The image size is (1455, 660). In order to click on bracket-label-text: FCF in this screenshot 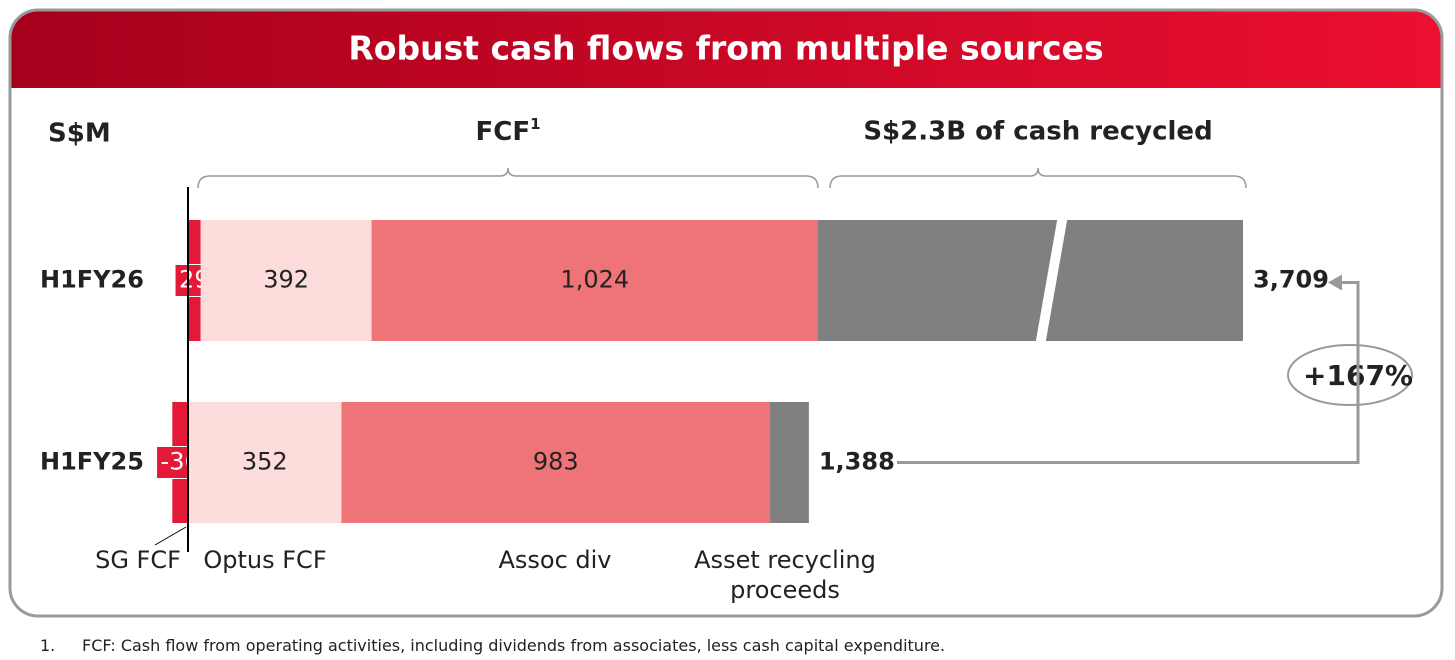, I will do `click(502, 132)`.